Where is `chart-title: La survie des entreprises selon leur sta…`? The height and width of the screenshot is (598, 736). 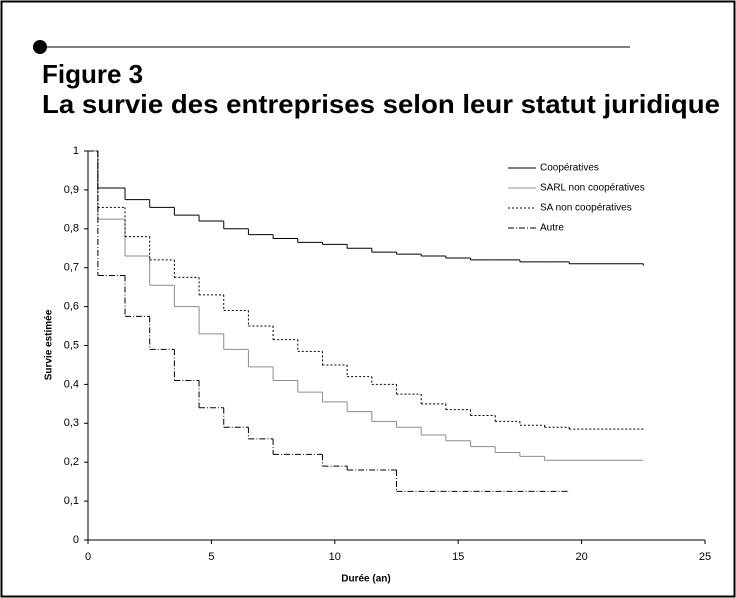
chart-title: La survie des entreprises selon leur sta… is located at coordinates (381, 104).